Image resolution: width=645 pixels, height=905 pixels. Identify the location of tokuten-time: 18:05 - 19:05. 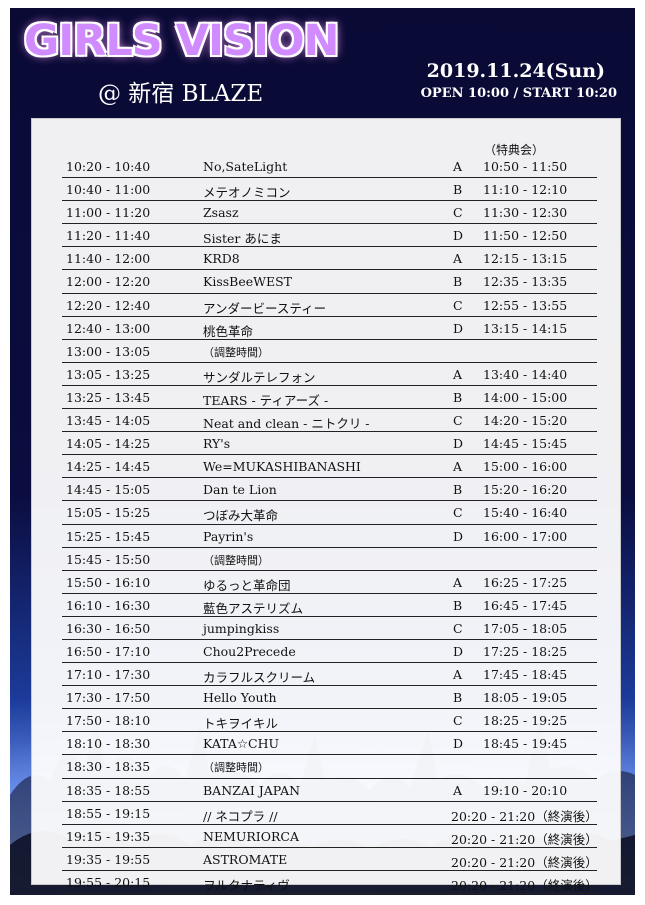
(525, 698).